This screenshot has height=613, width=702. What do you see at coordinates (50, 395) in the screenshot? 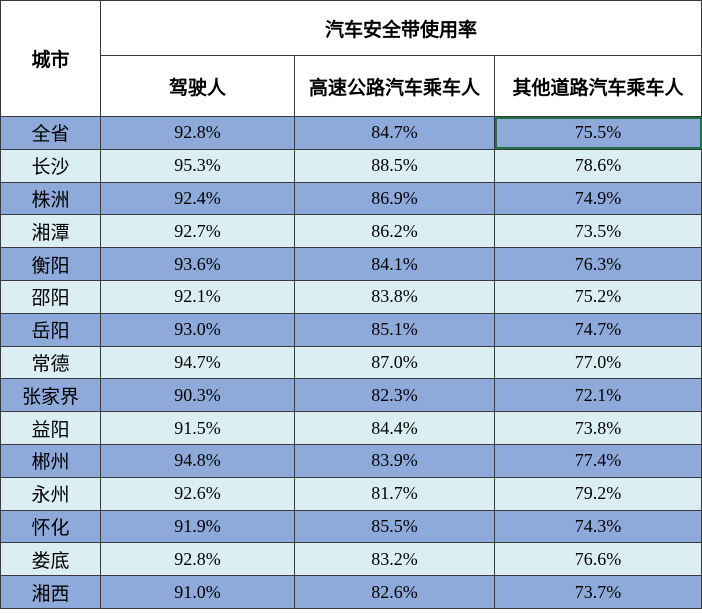
I see `city-cell: 张家界` at bounding box center [50, 395].